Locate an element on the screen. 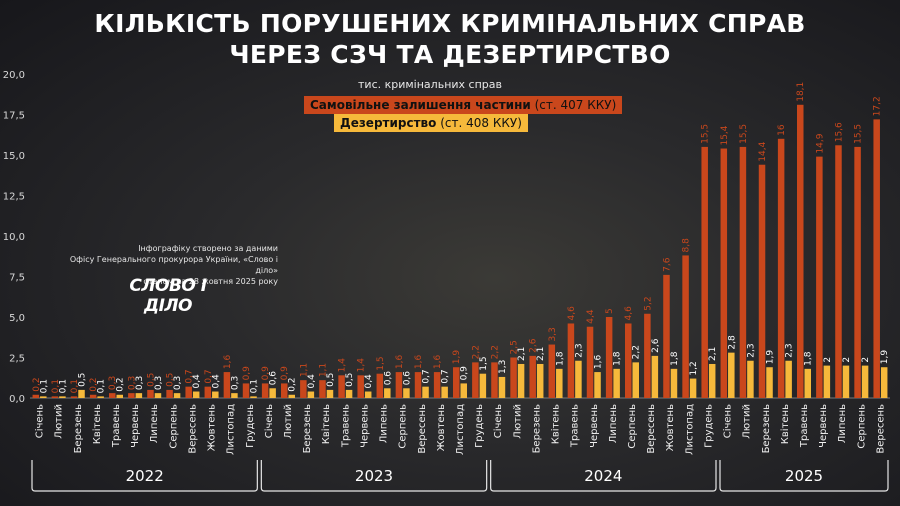 Image resolution: width=900 pixels, height=506 pixels. y-tick-label: 0,0 is located at coordinates (17, 399).